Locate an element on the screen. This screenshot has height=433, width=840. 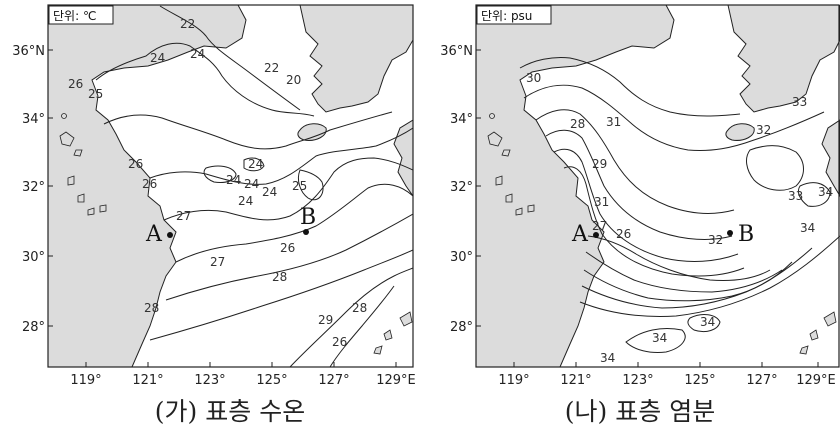
contour-label: 20 is located at coordinates (293, 80).